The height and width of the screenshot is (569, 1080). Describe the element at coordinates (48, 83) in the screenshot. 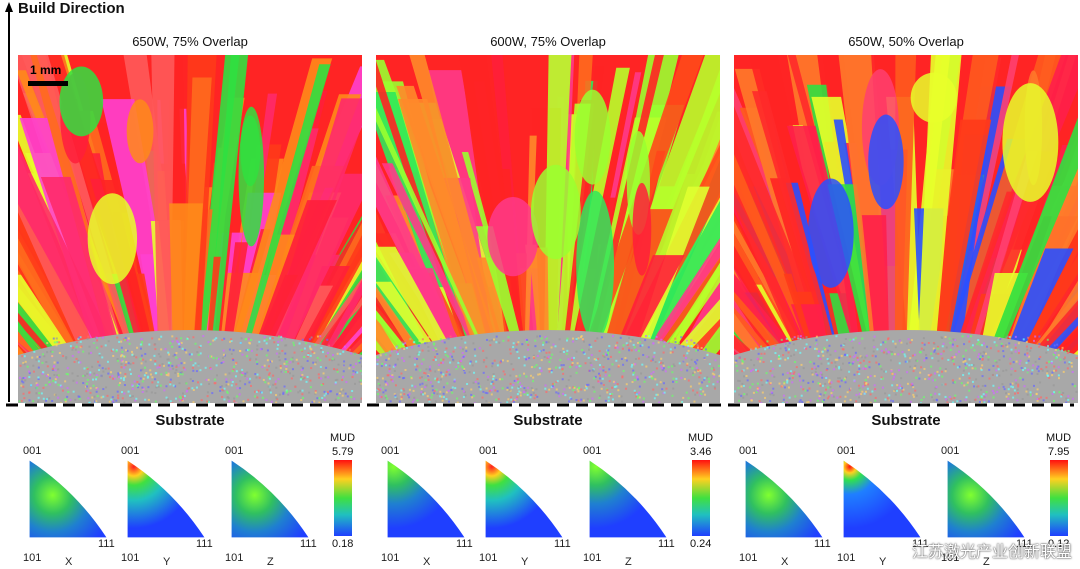

I see `scale-bar` at that location.